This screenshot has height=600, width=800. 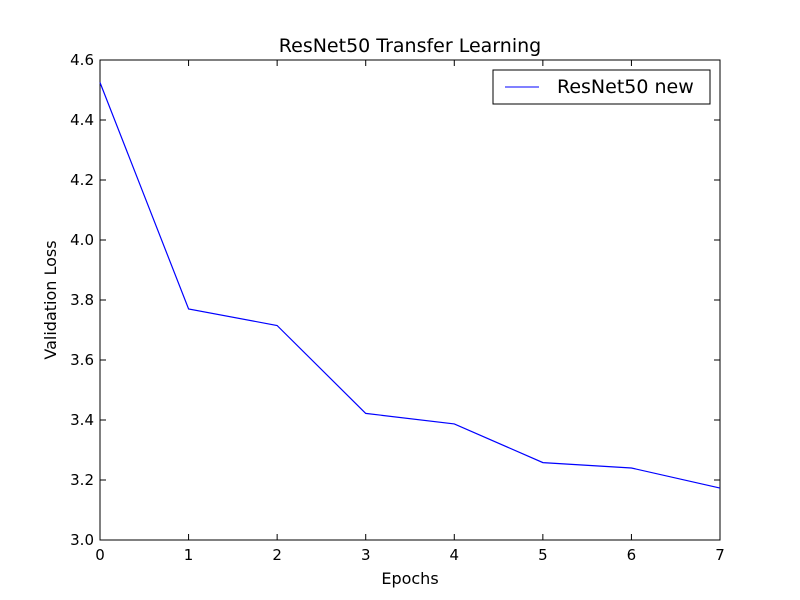 What do you see at coordinates (82, 300) in the screenshot?
I see `y-tick-label: 3.8` at bounding box center [82, 300].